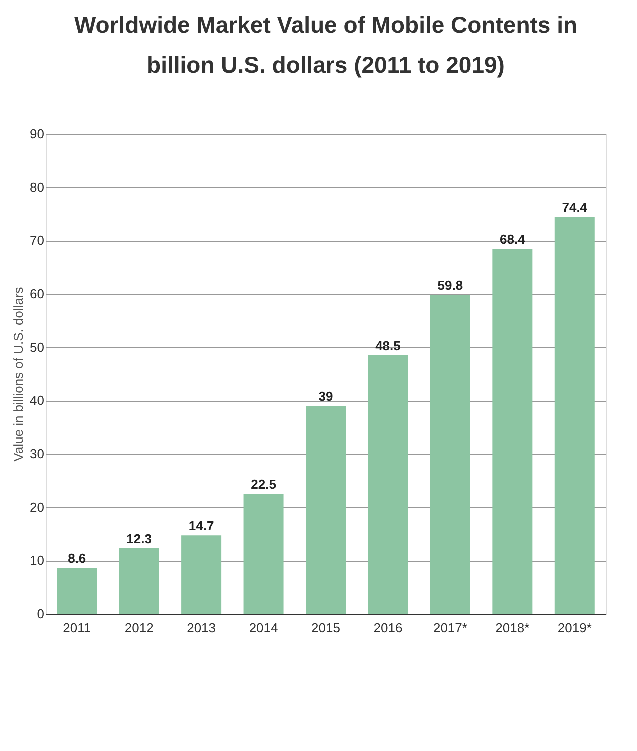 The image size is (637, 751). What do you see at coordinates (37, 240) in the screenshot?
I see `y-tick-label: 70` at bounding box center [37, 240].